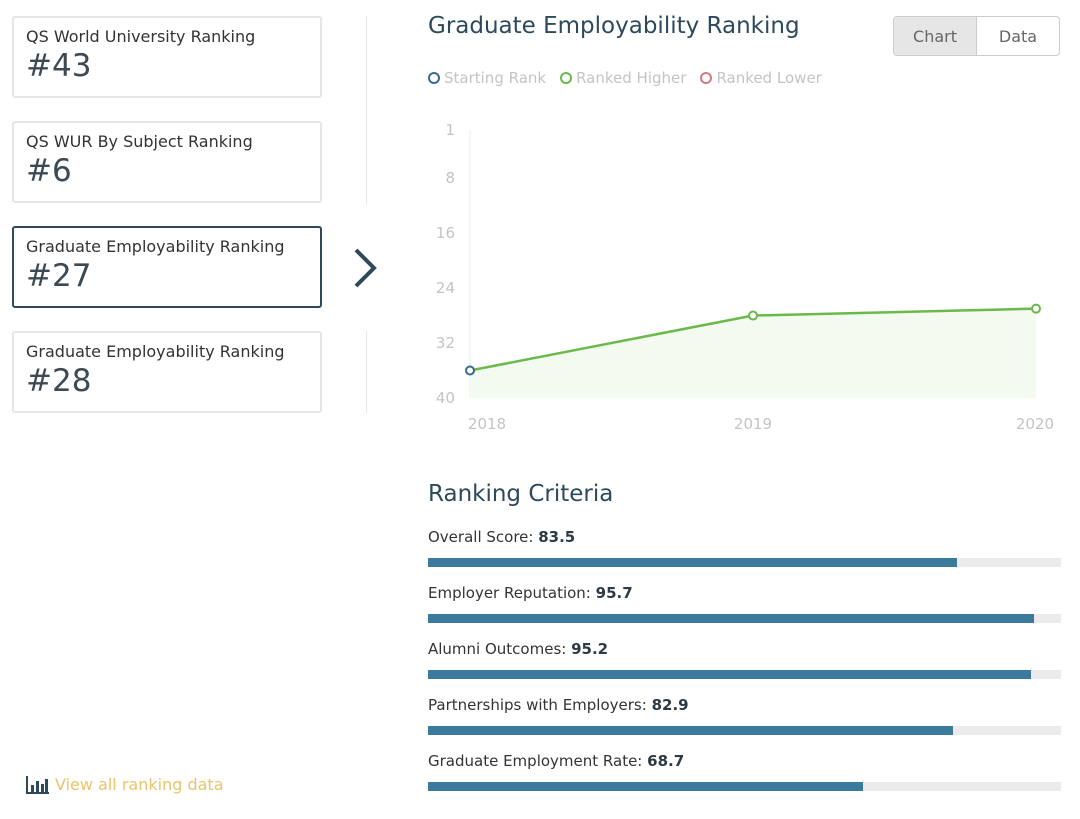 This screenshot has width=1080, height=819. I want to click on criteria-item: Overall Score: 83.5, so click(744, 547).